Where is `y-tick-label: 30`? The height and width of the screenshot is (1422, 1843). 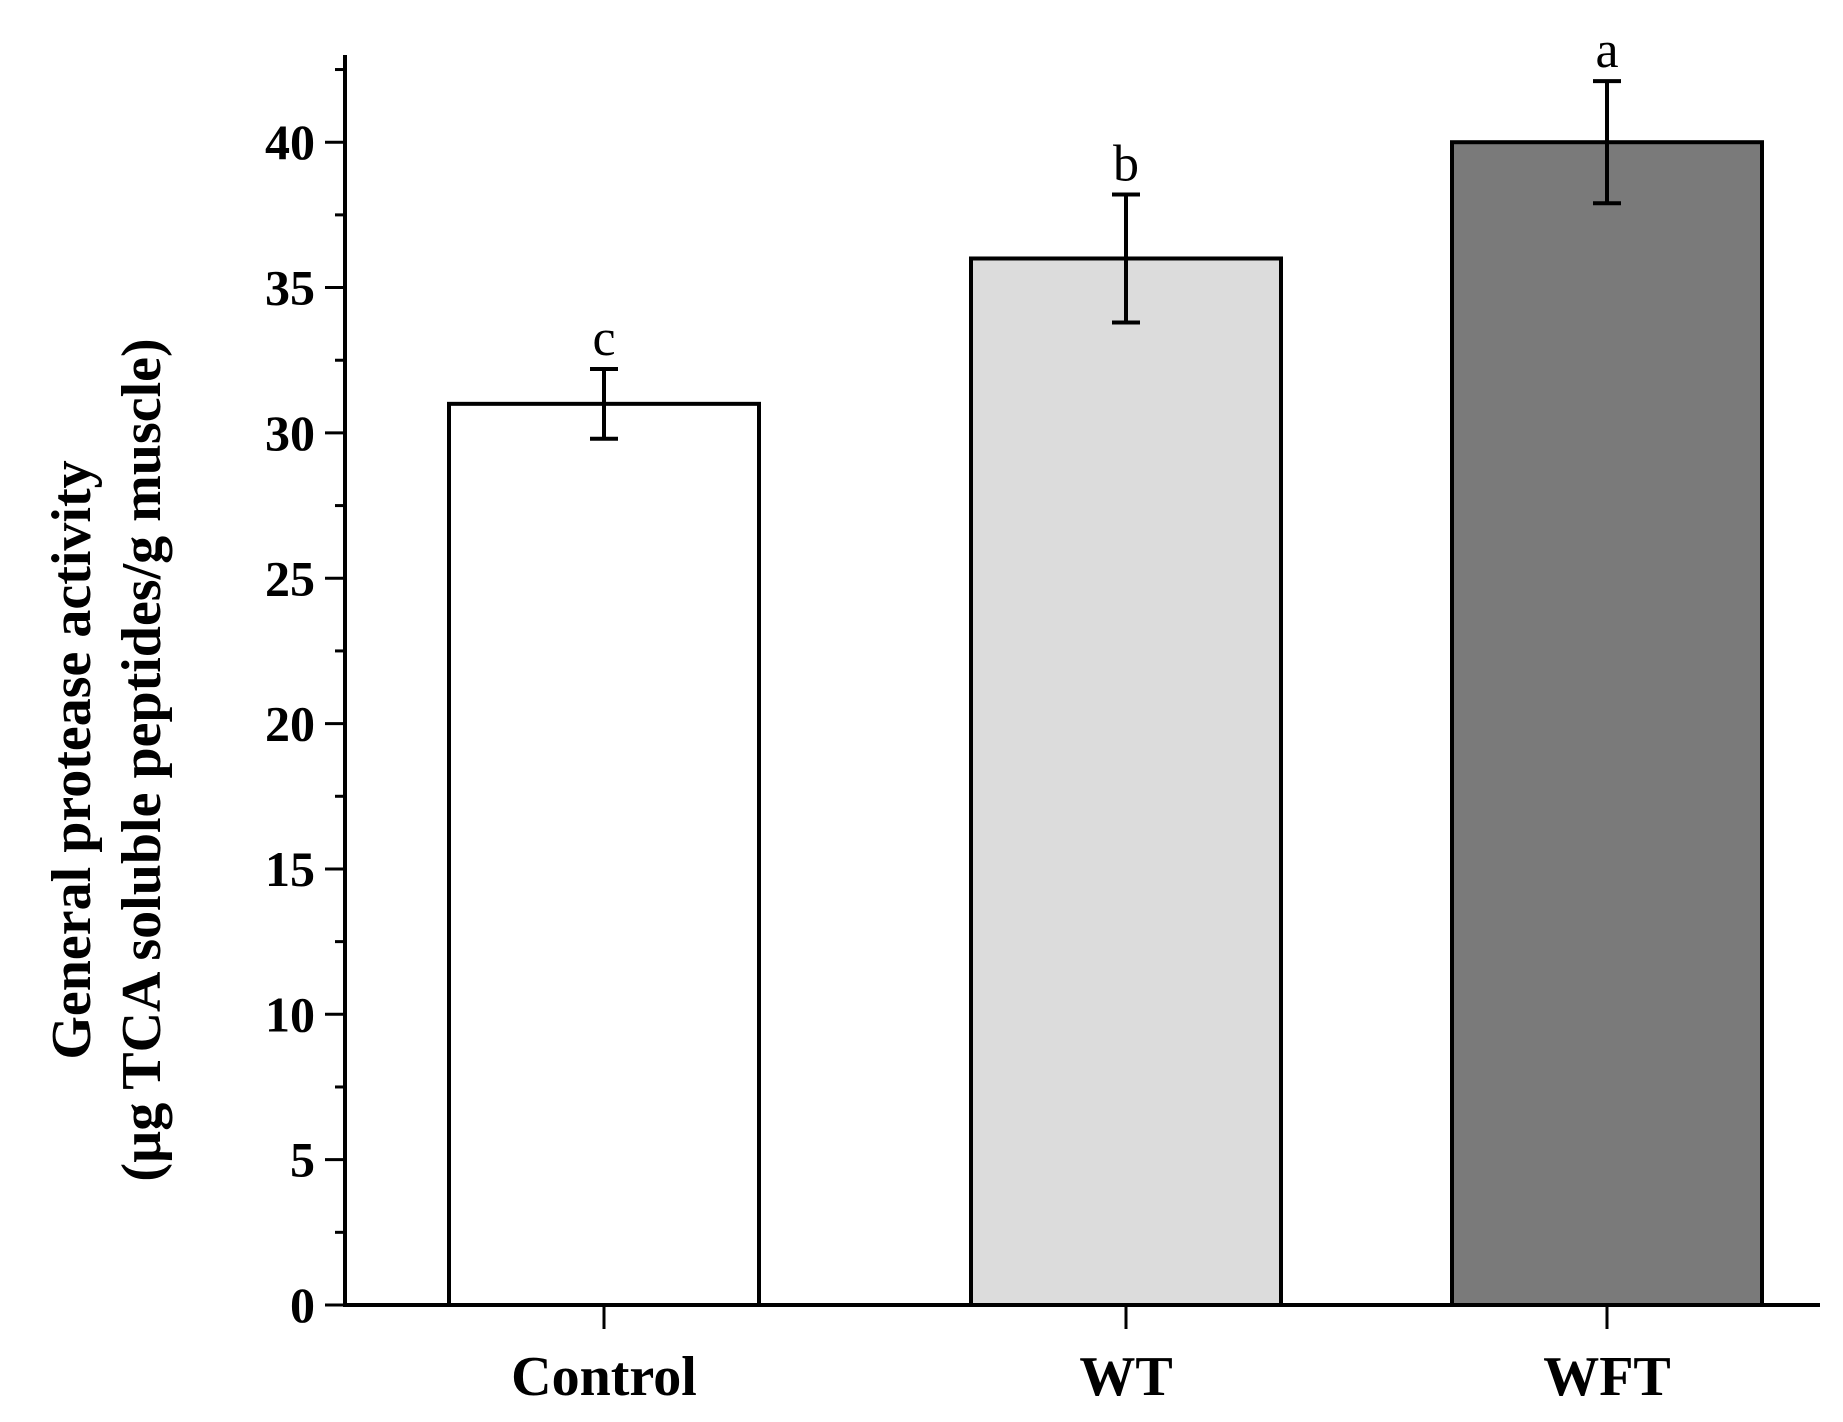
y-tick-label: 30 is located at coordinates (290, 433).